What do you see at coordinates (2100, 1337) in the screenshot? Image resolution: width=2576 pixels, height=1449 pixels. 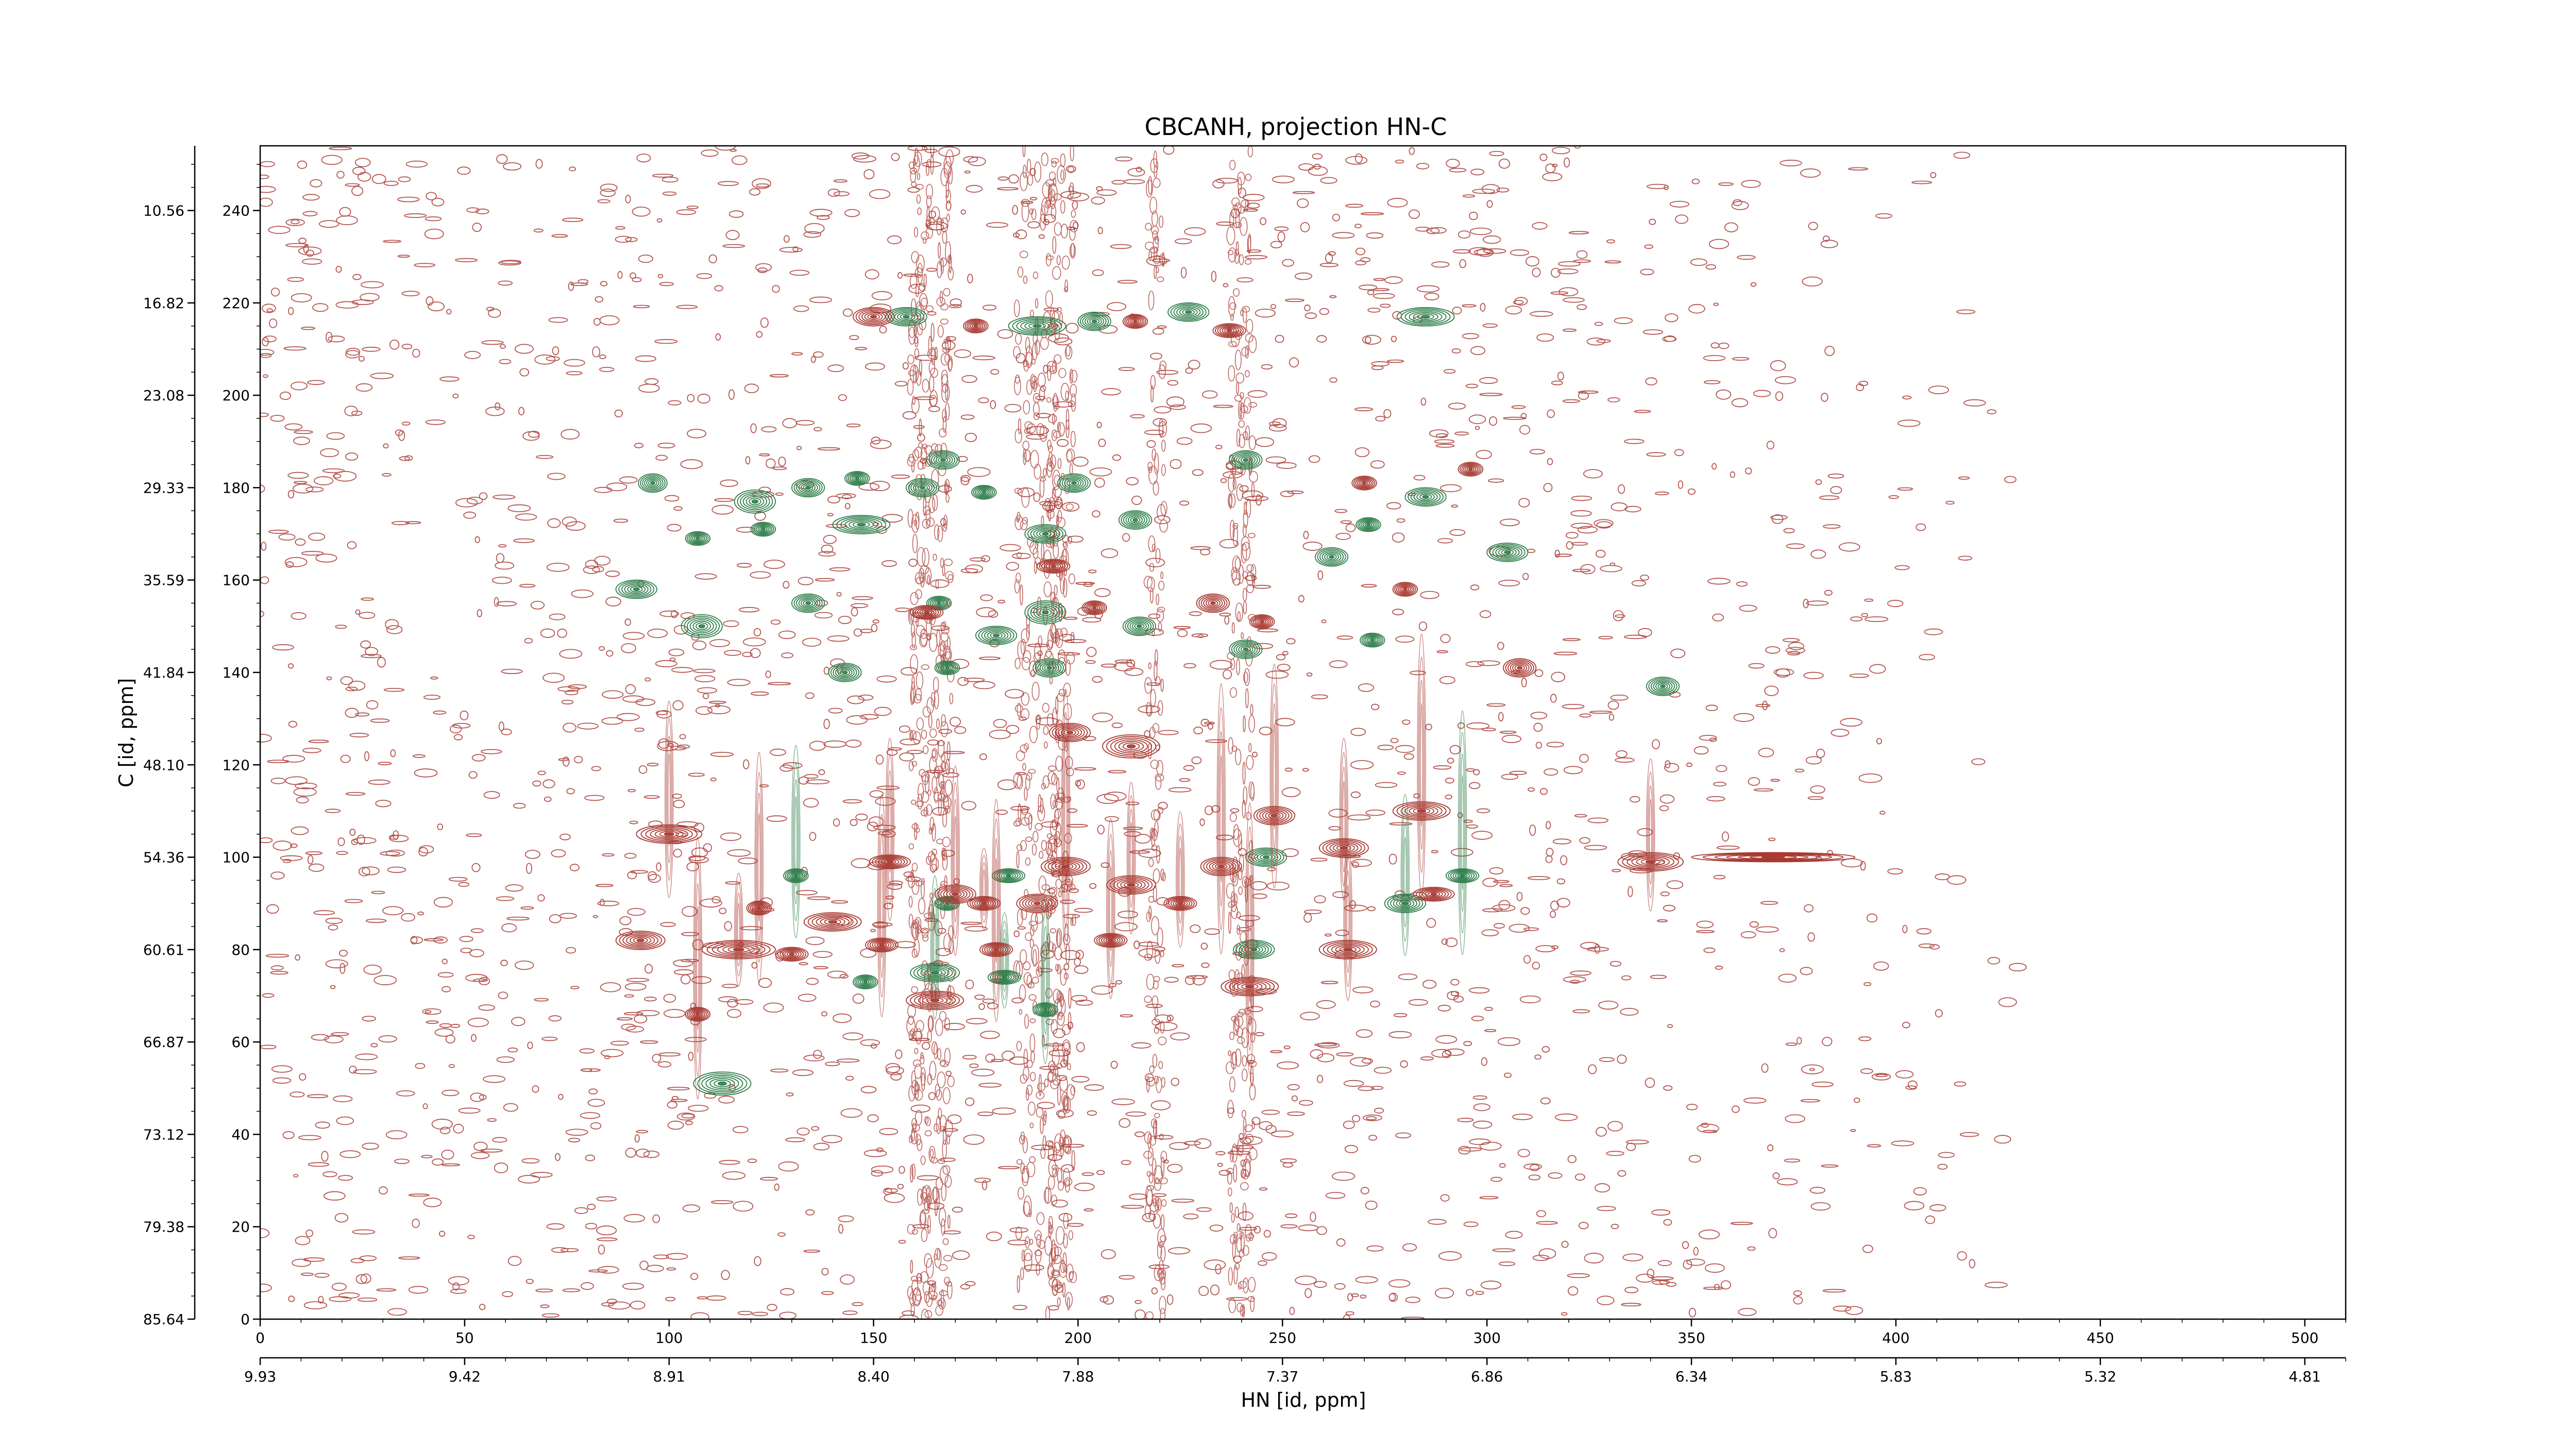 I see `x-tick-label: 450` at bounding box center [2100, 1337].